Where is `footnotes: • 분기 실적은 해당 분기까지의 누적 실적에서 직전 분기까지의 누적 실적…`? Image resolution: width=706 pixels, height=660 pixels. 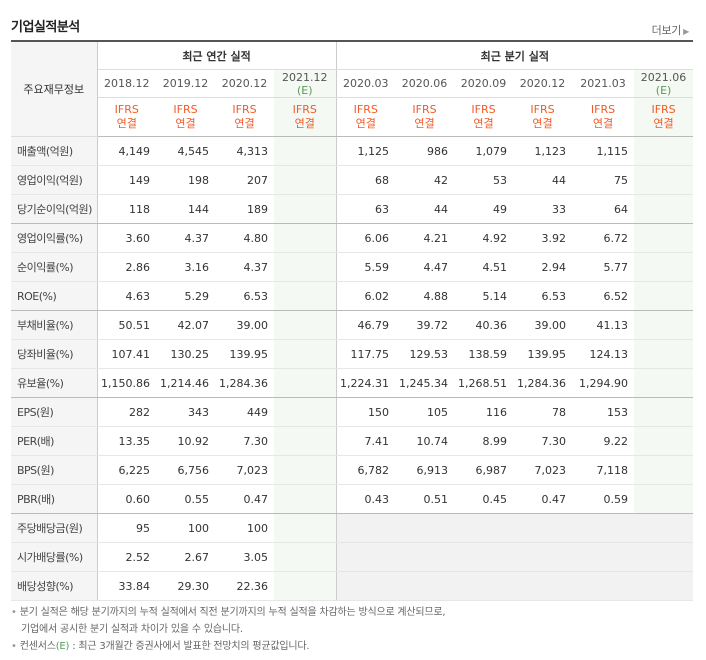 footnotes: • 분기 실적은 해당 분기까지의 누적 실적에서 직전 분기까지의 누적 실적… is located at coordinates (228, 629).